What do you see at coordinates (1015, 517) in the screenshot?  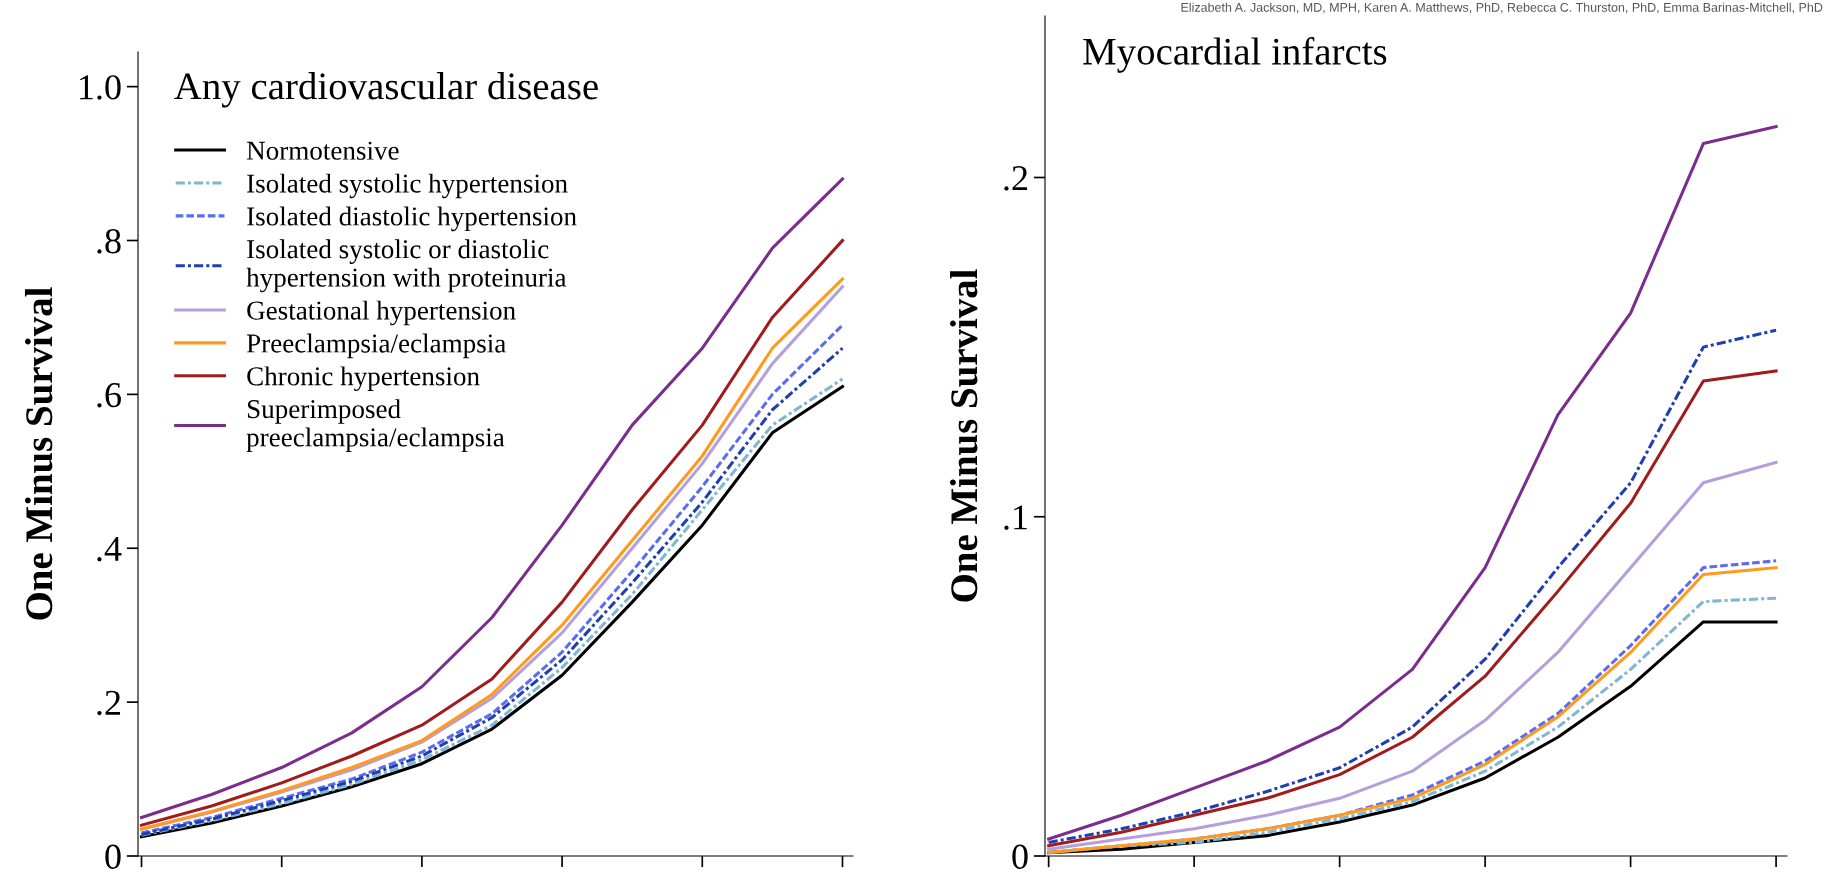 I see `y-tick-label: .1` at bounding box center [1015, 517].